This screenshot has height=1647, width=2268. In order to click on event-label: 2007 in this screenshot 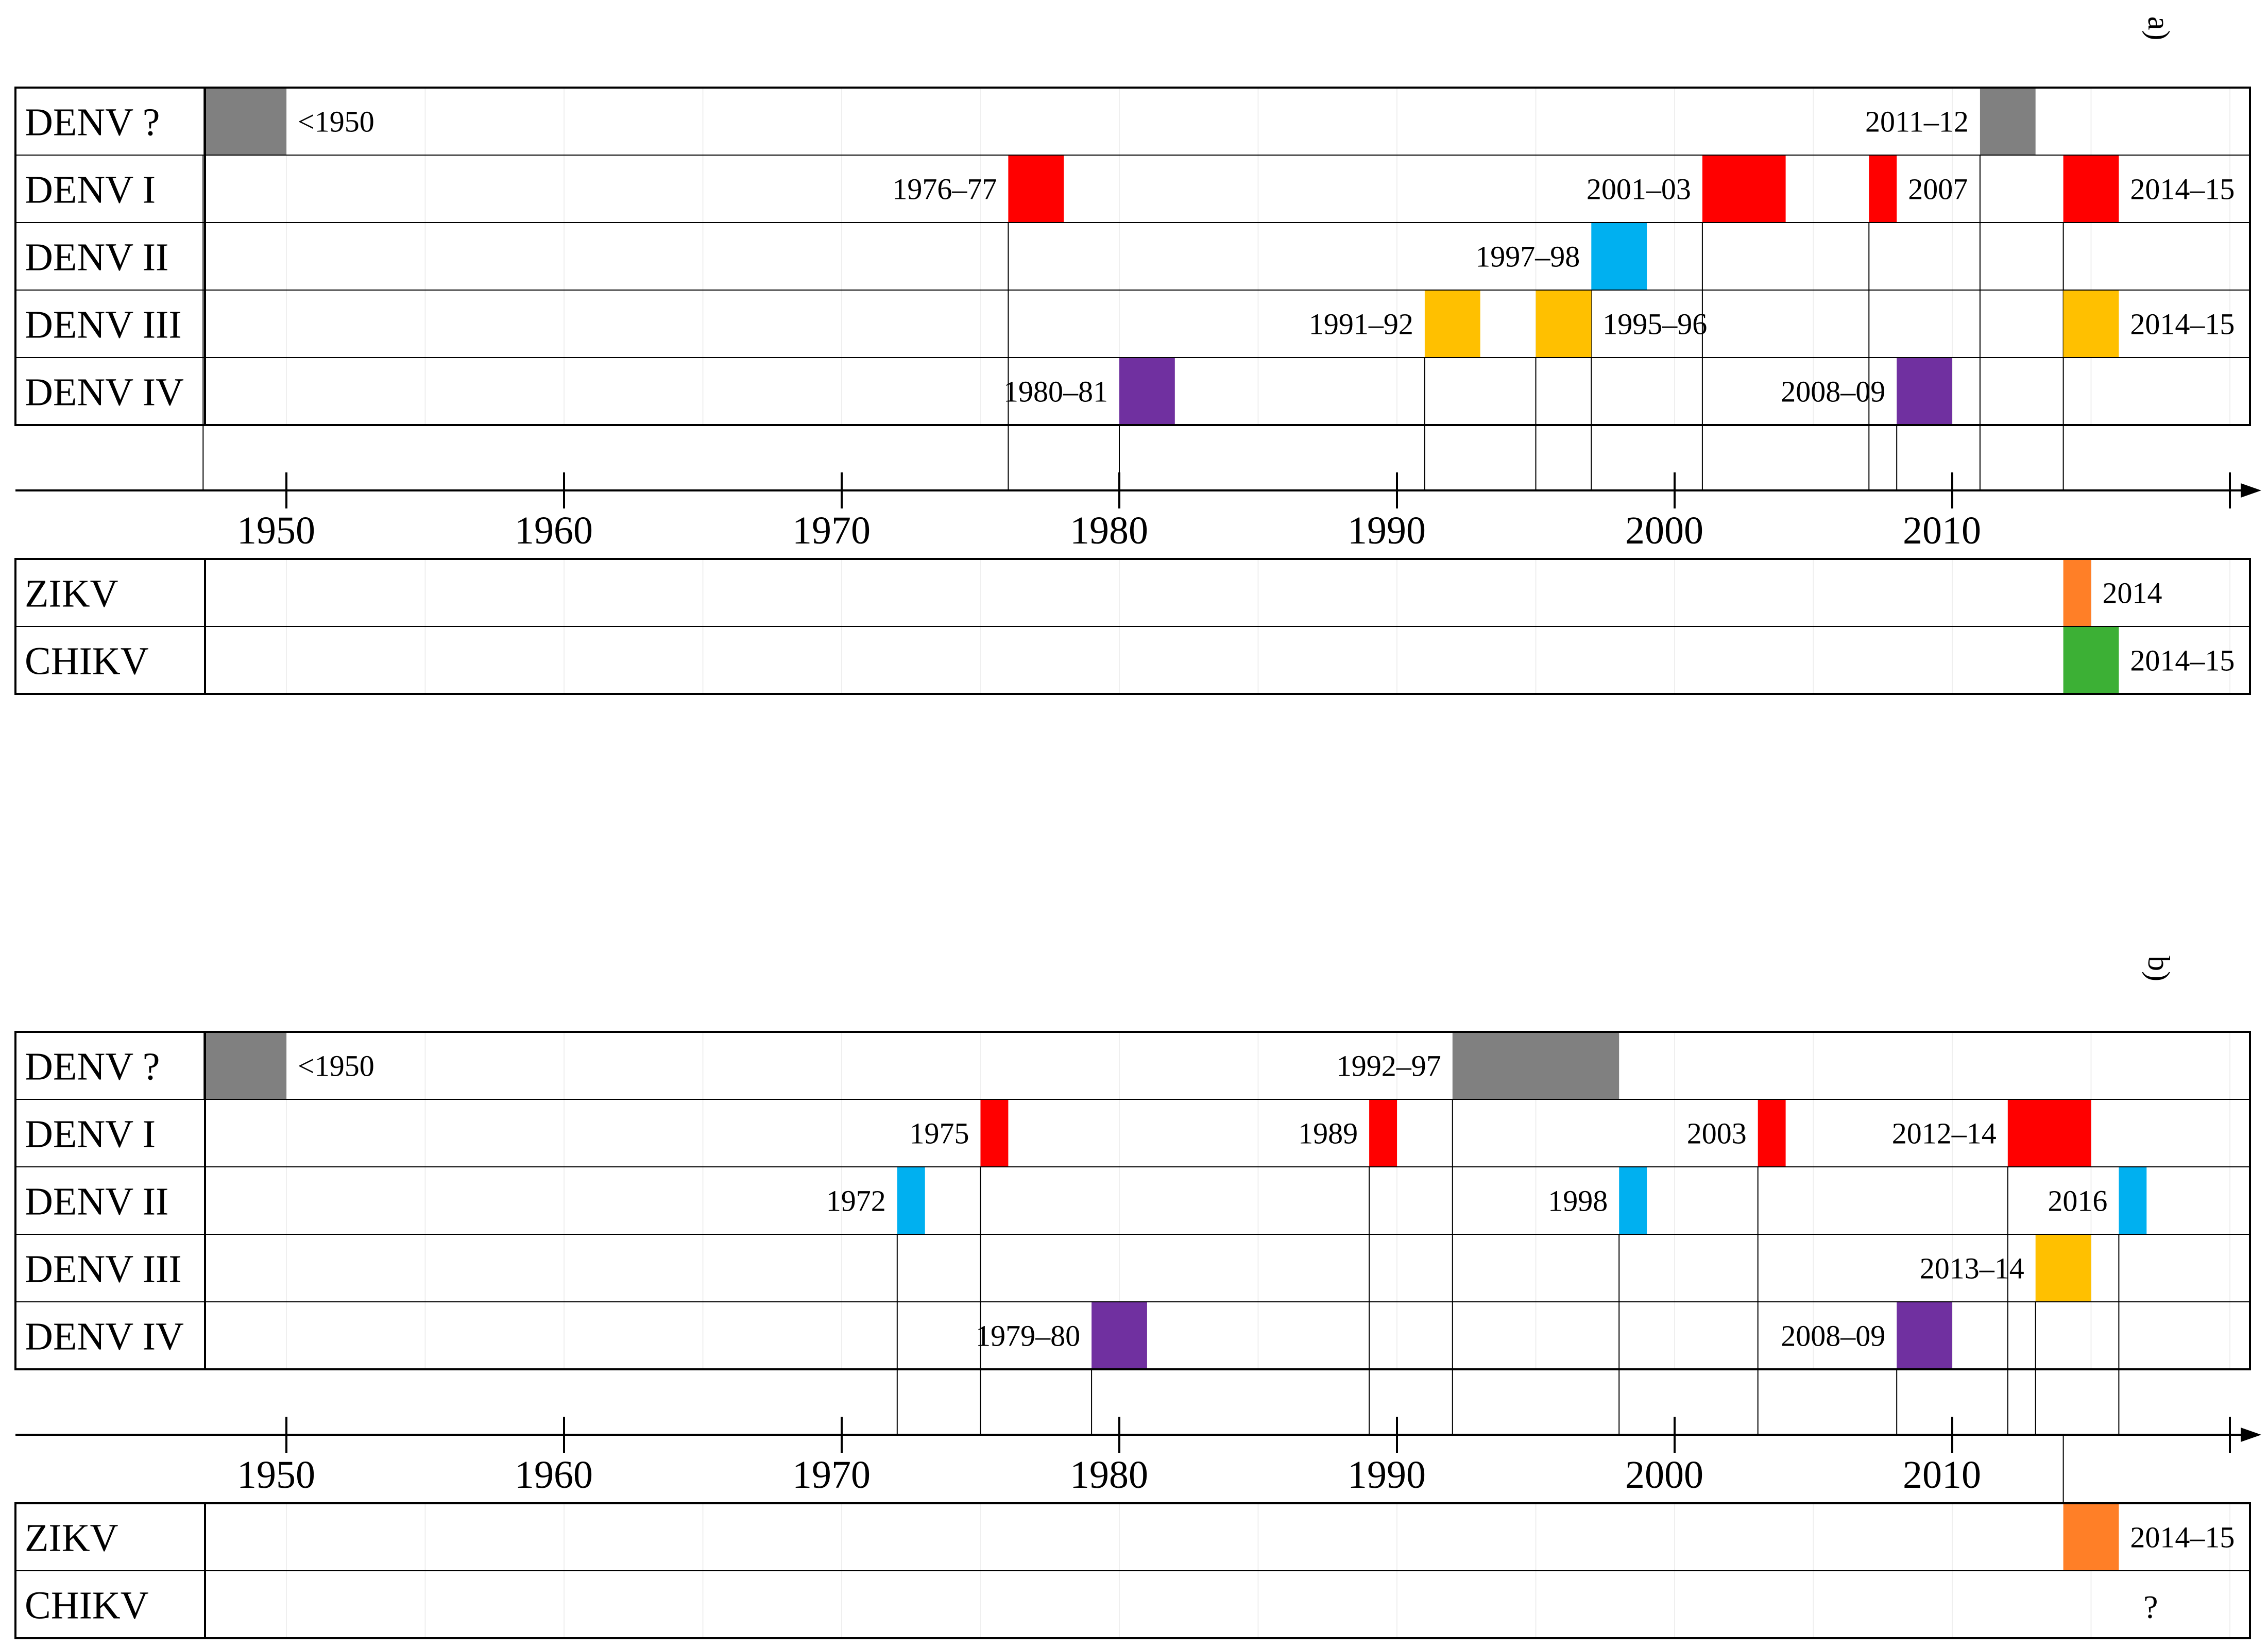, I will do `click(1938, 189)`.